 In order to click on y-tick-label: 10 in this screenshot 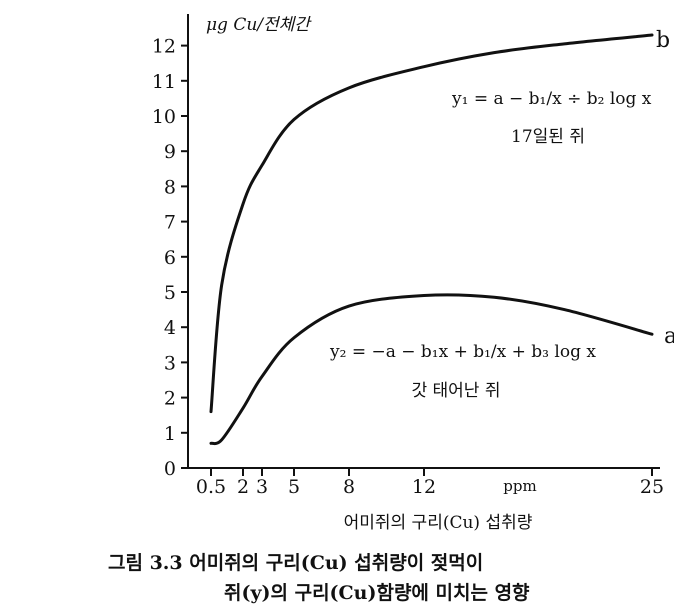, I will do `click(164, 117)`.